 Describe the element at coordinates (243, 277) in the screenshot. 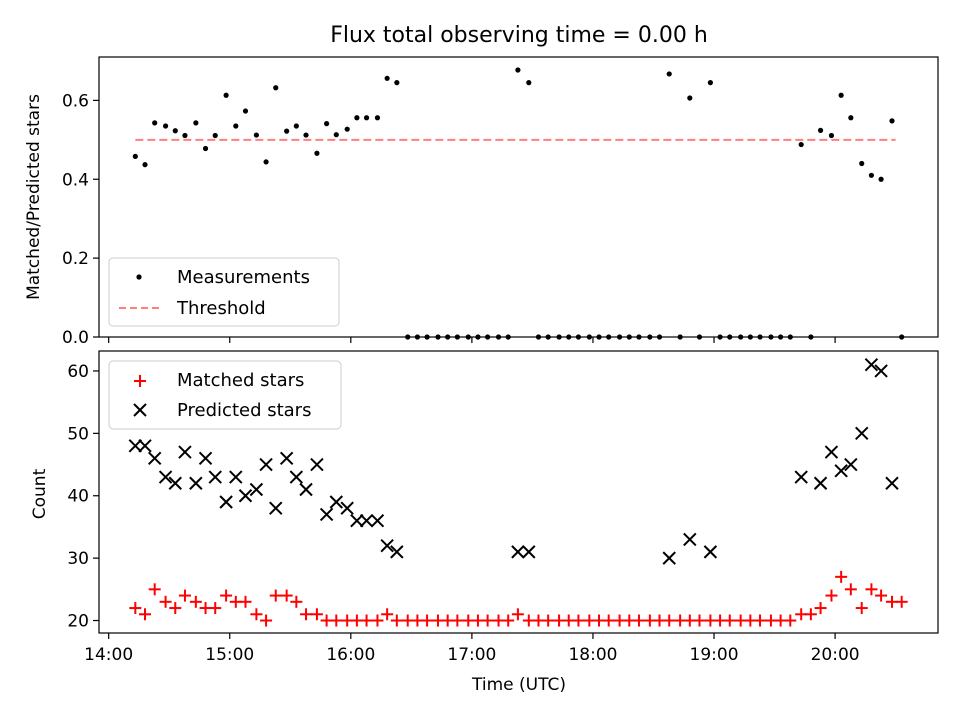

I see `legend-measurements-label: Measurements` at that location.